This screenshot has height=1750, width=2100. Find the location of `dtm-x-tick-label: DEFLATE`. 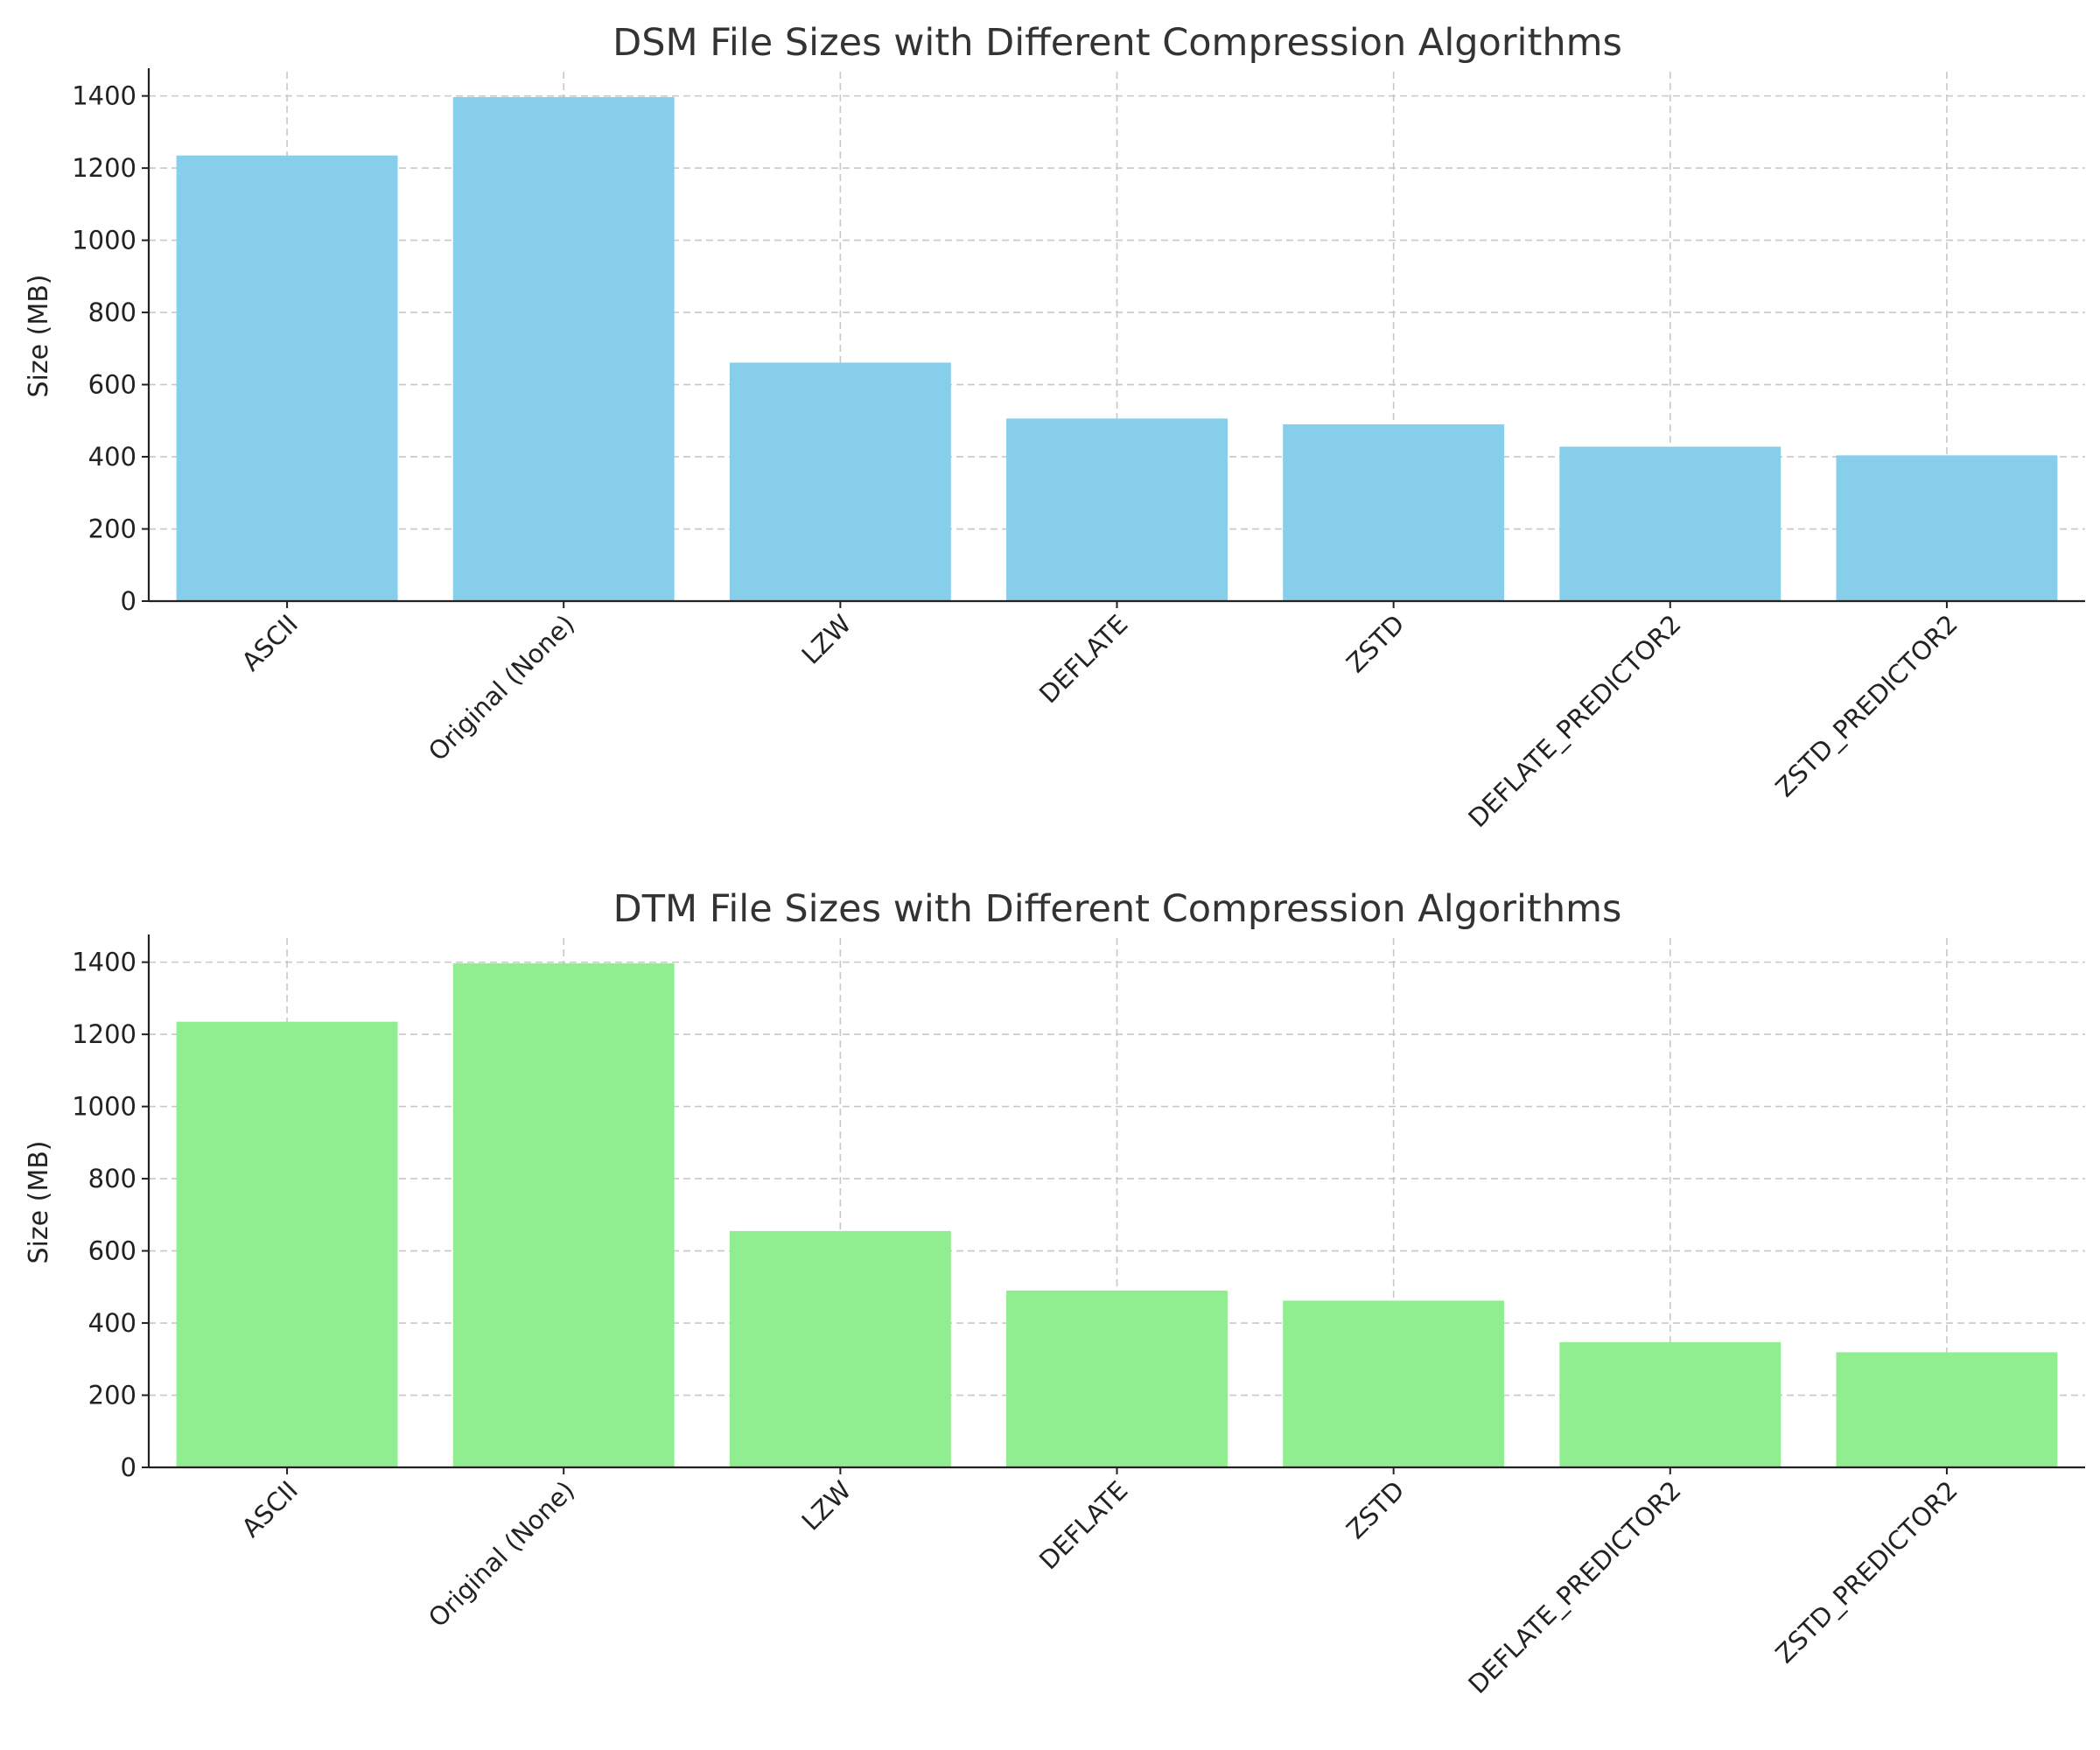

dtm-x-tick-label: DEFLATE is located at coordinates (1083, 1525).